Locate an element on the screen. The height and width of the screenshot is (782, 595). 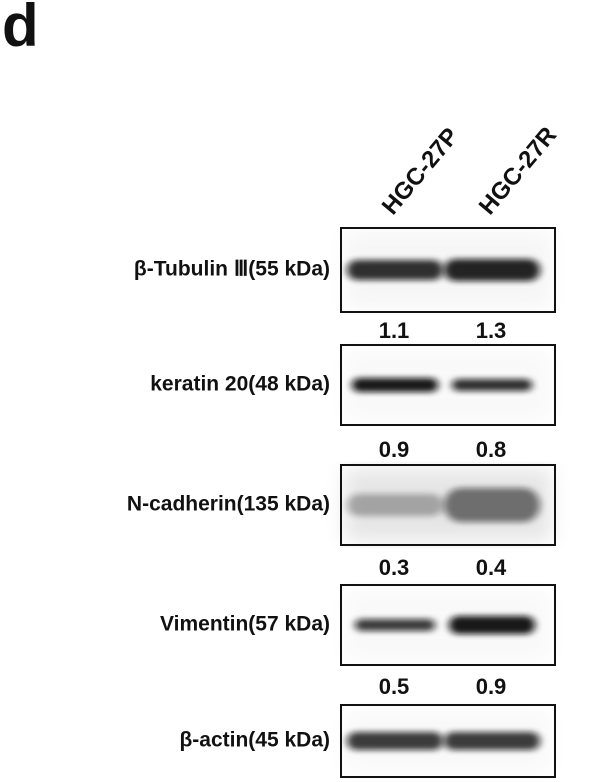
quantification: 0.3 is located at coordinates (394, 567).